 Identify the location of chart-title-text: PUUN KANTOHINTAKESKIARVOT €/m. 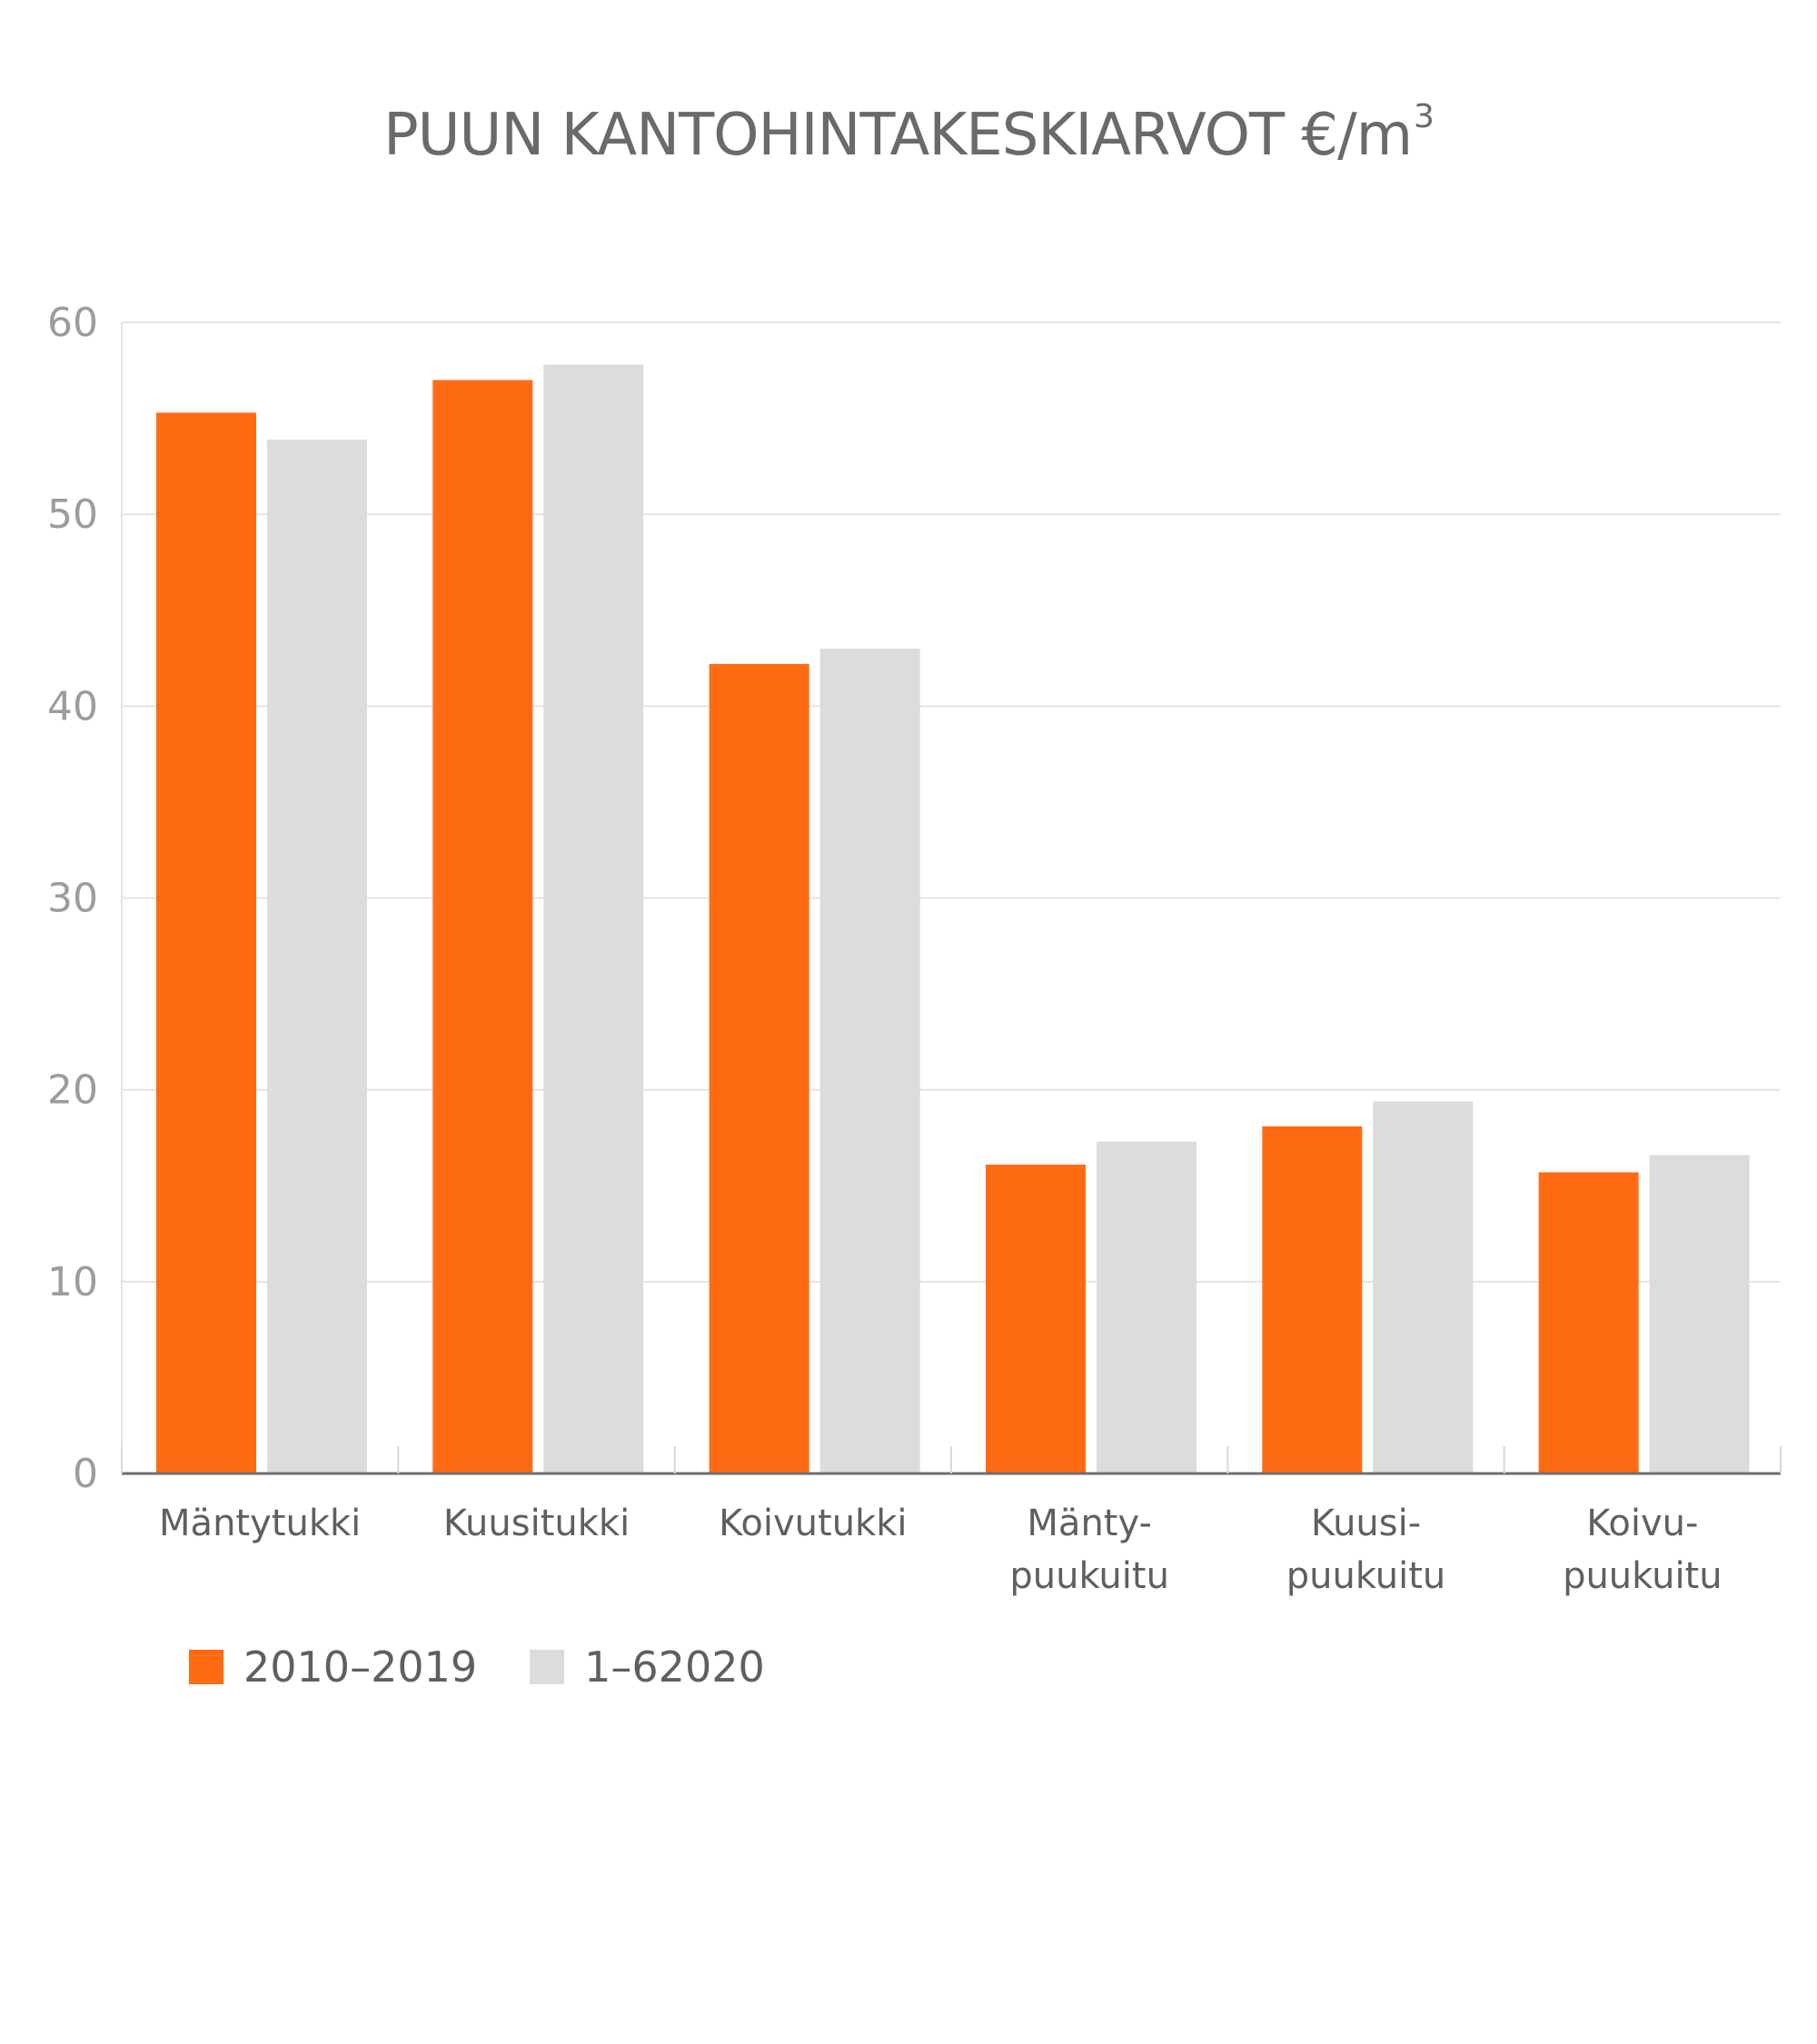
(898, 135).